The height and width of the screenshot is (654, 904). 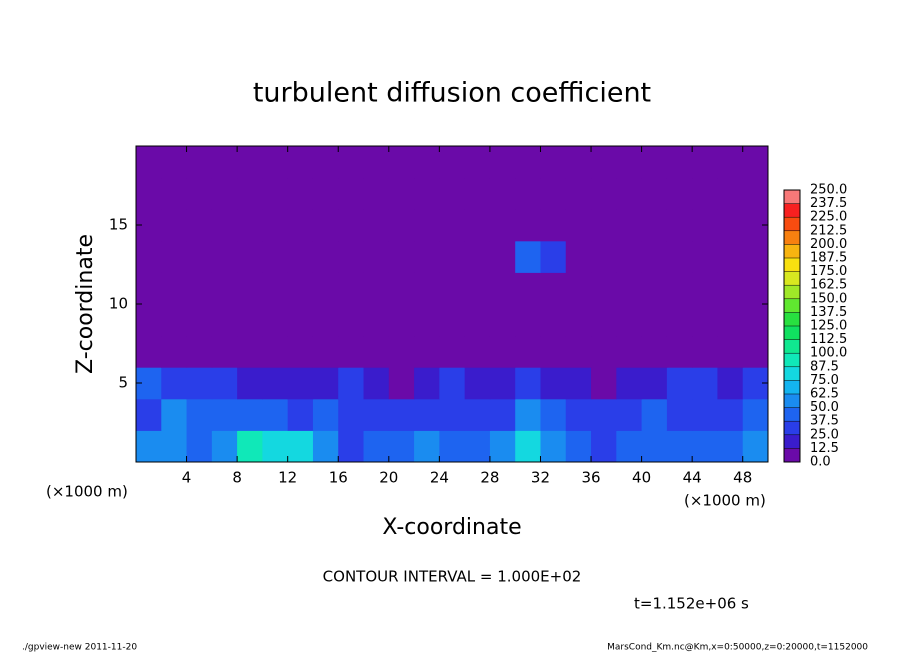 I want to click on colorbar-label: 0.0, so click(x=820, y=462).